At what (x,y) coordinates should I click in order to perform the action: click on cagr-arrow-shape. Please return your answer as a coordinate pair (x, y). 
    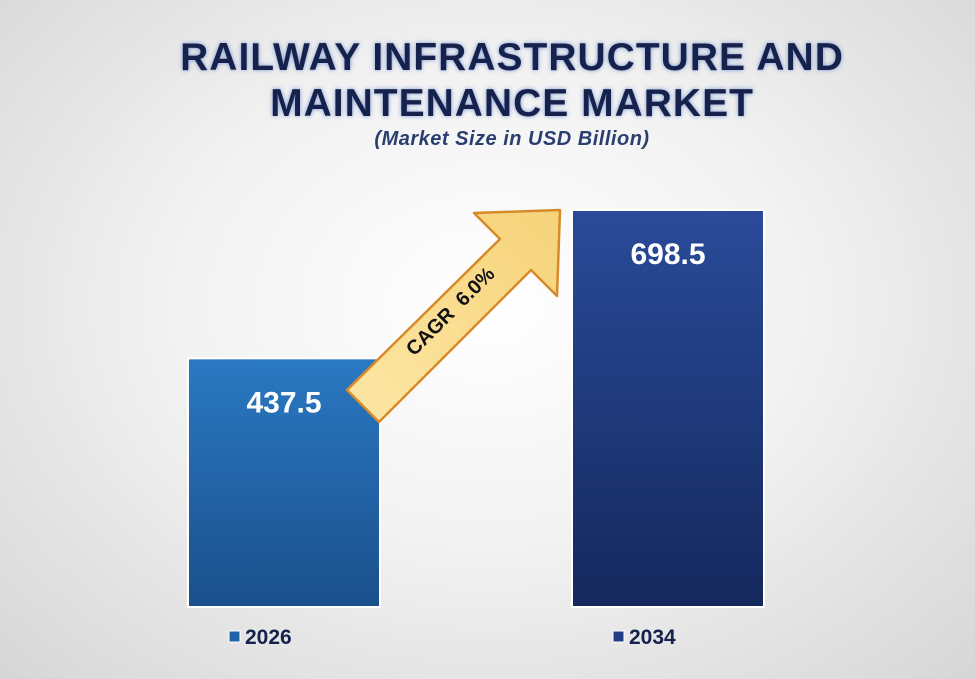
    Looking at the image, I should click on (453, 316).